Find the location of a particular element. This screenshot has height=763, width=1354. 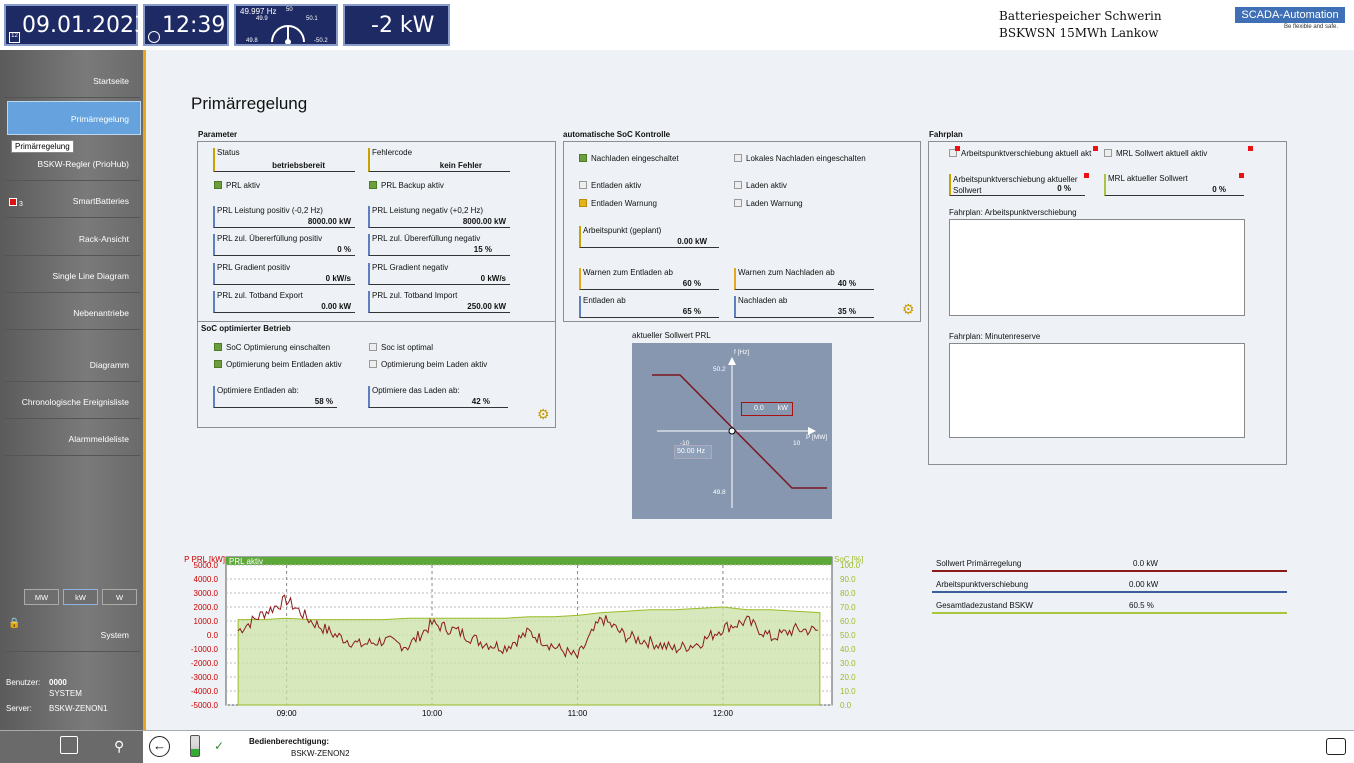

settings-gear-icon: ⚙ is located at coordinates (543, 414).